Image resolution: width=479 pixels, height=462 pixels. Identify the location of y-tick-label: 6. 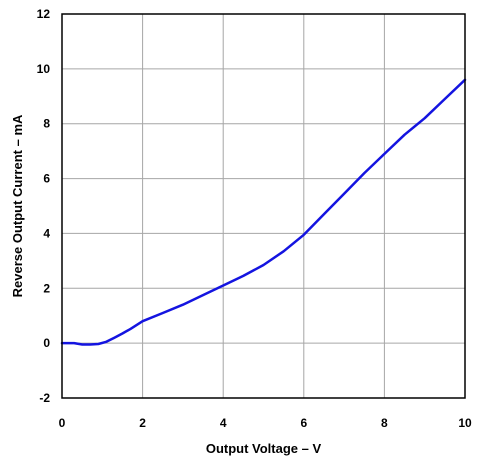
(46, 179).